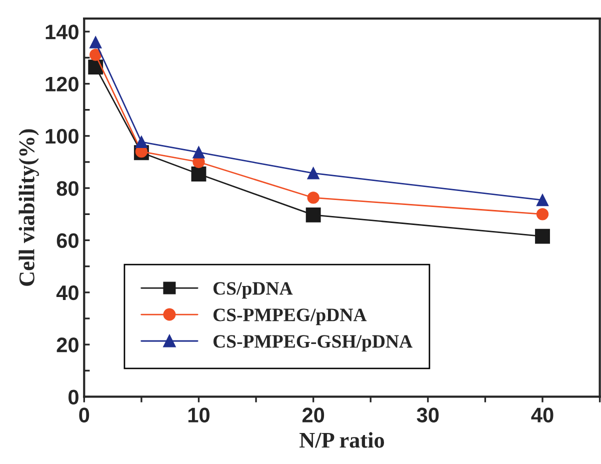 This screenshot has height=464, width=601. Describe the element at coordinates (313, 415) in the screenshot. I see `x-tick-label: 20` at that location.